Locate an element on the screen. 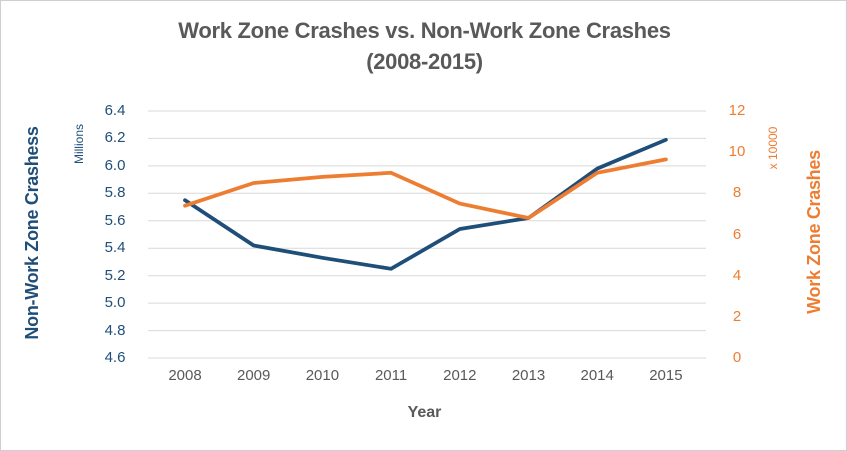  x-tick-label: 2011 is located at coordinates (391, 375).